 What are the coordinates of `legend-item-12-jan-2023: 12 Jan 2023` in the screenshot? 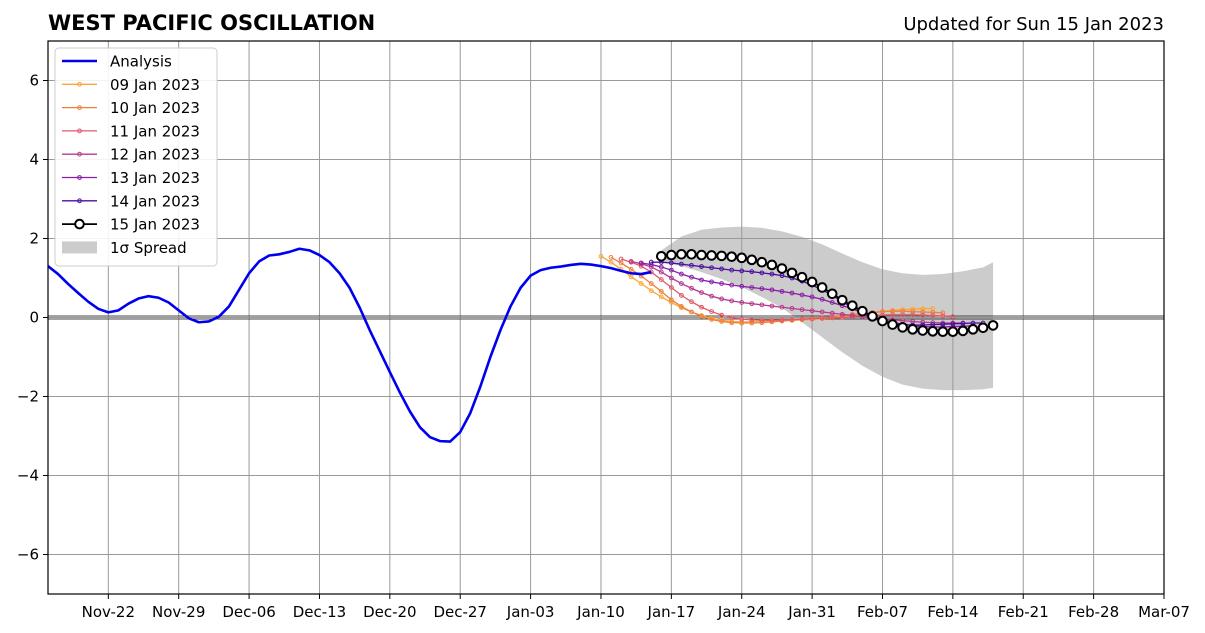 It's located at (131, 155).